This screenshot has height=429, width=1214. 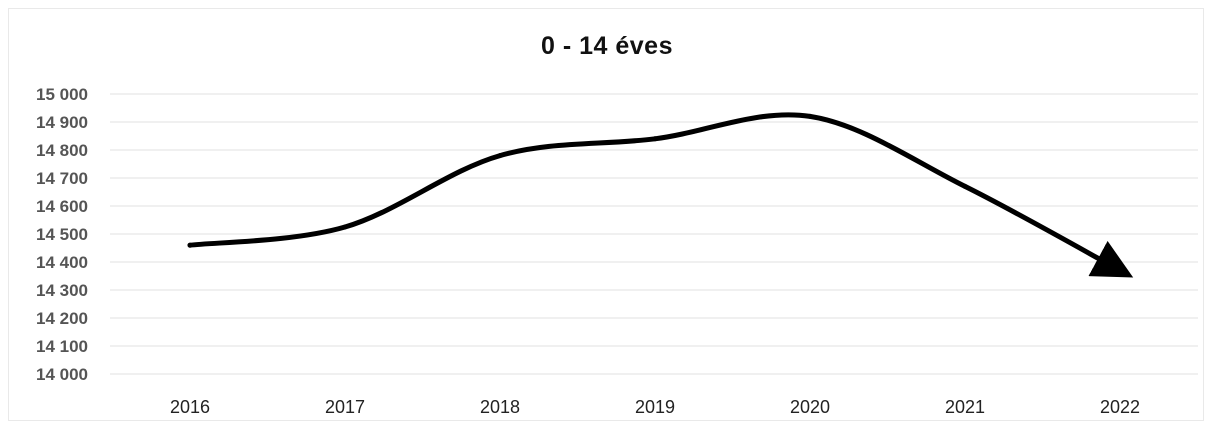 I want to click on y-tick-label: 14 400, so click(x=62, y=262).